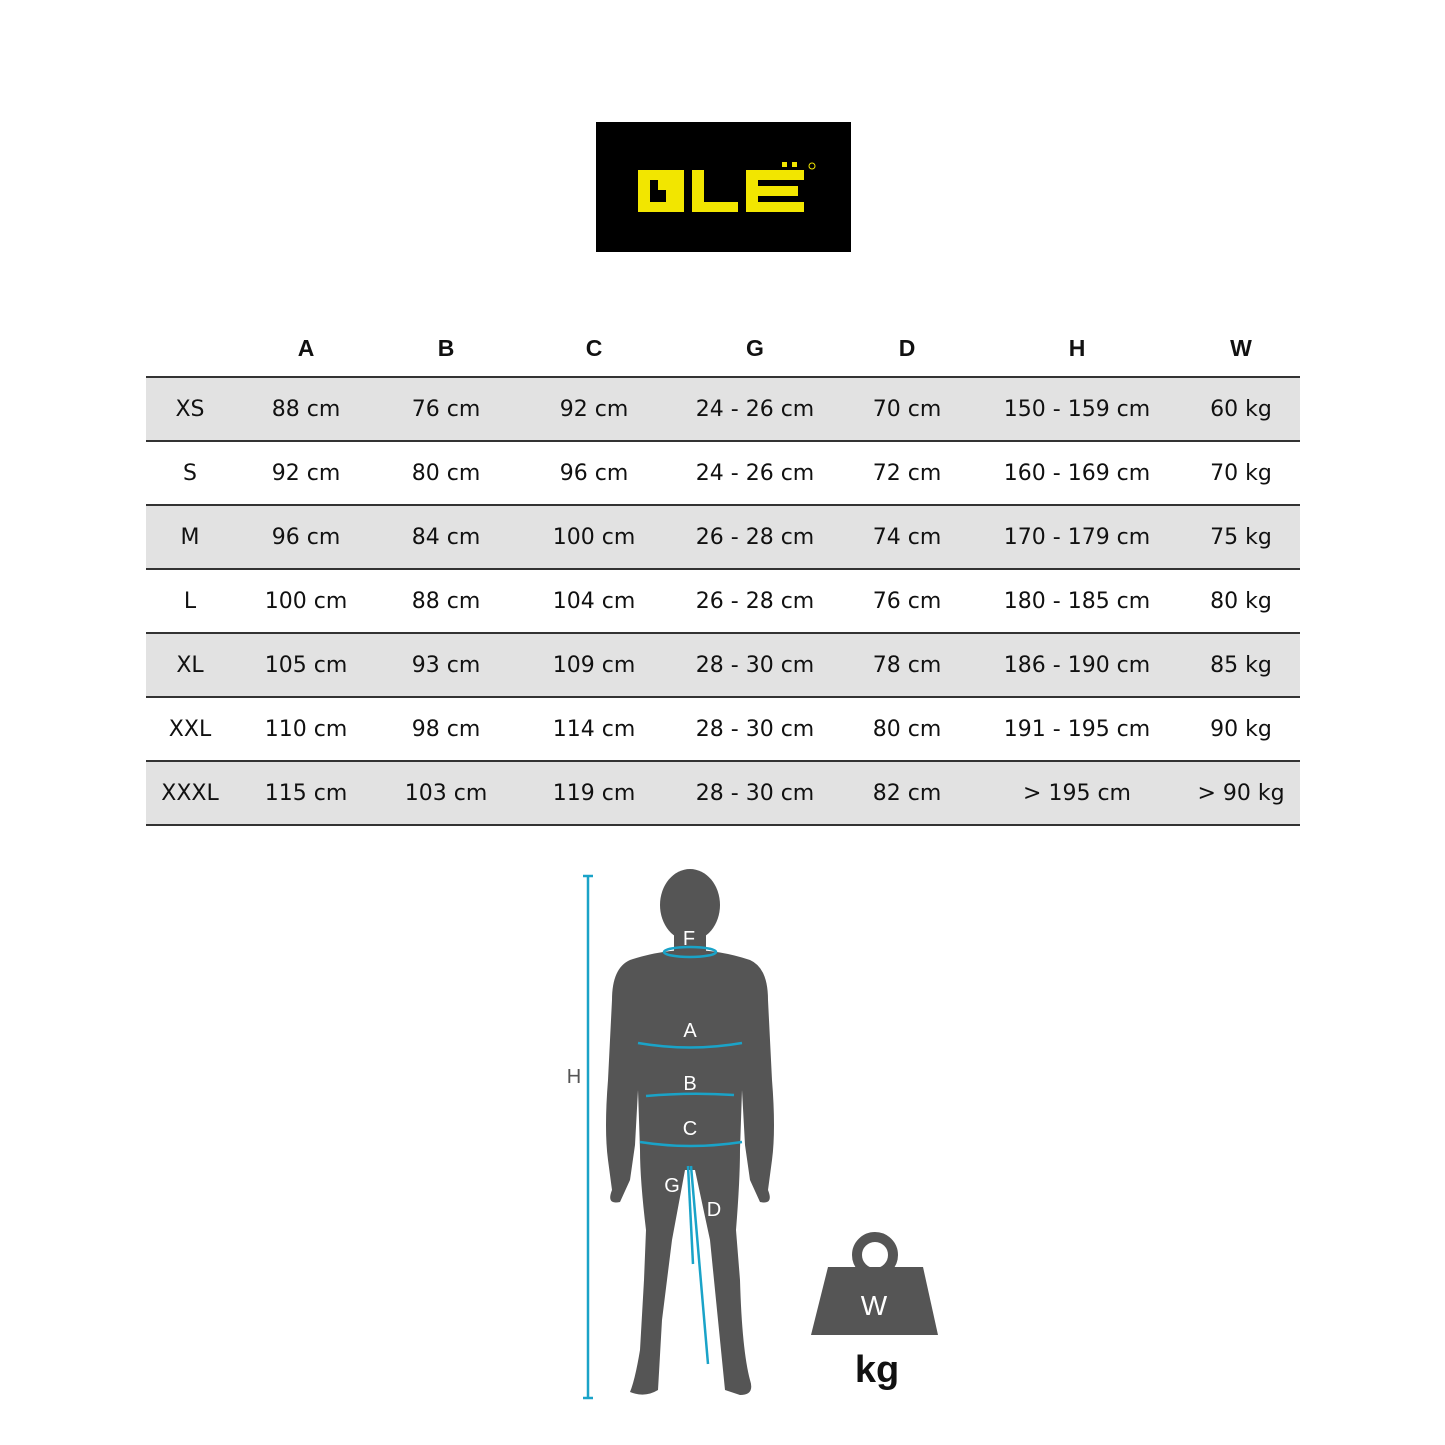  Describe the element at coordinates (1241, 665) in the screenshot. I see `measurement-cell: 85 kg` at that location.